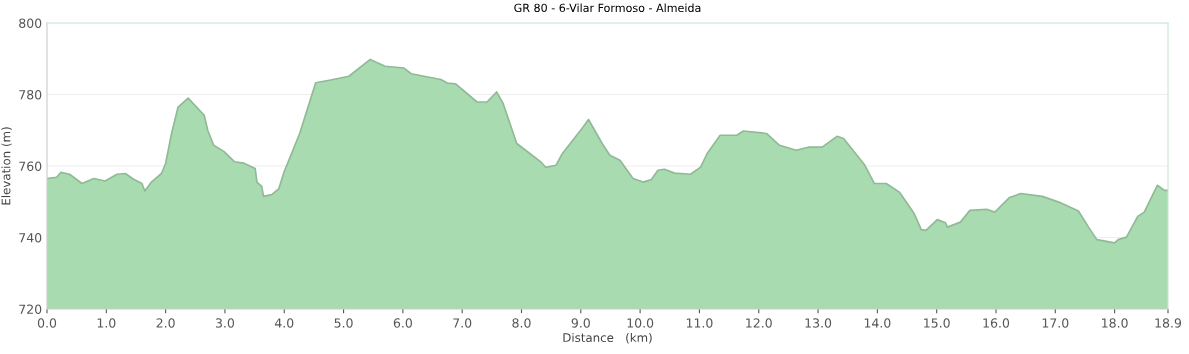 The image size is (1189, 354). What do you see at coordinates (30, 94) in the screenshot?
I see `y-tick-label: 780` at bounding box center [30, 94].